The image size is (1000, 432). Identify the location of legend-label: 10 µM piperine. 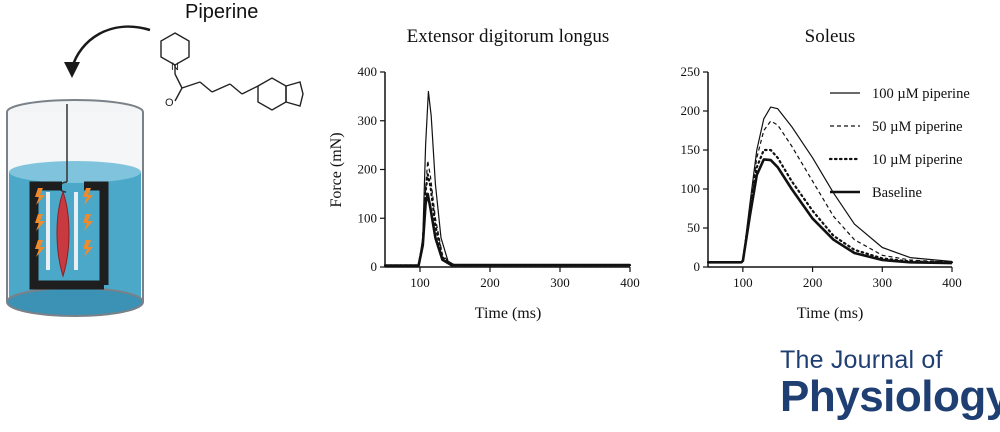
(917, 160).